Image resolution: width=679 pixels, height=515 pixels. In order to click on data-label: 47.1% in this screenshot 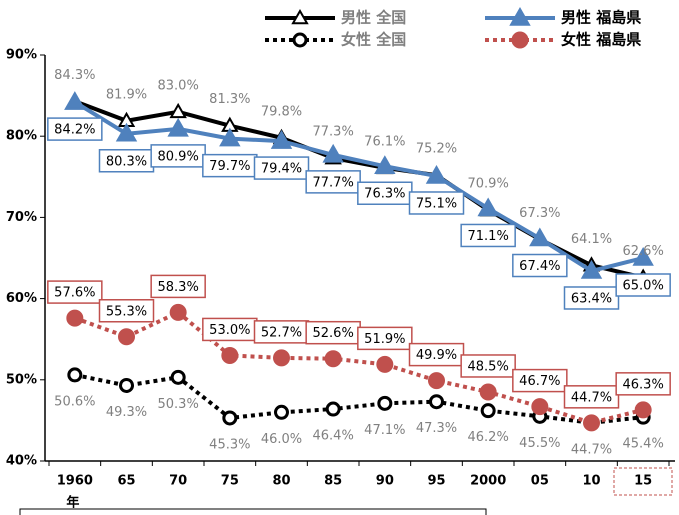, I will do `click(384, 430)`.